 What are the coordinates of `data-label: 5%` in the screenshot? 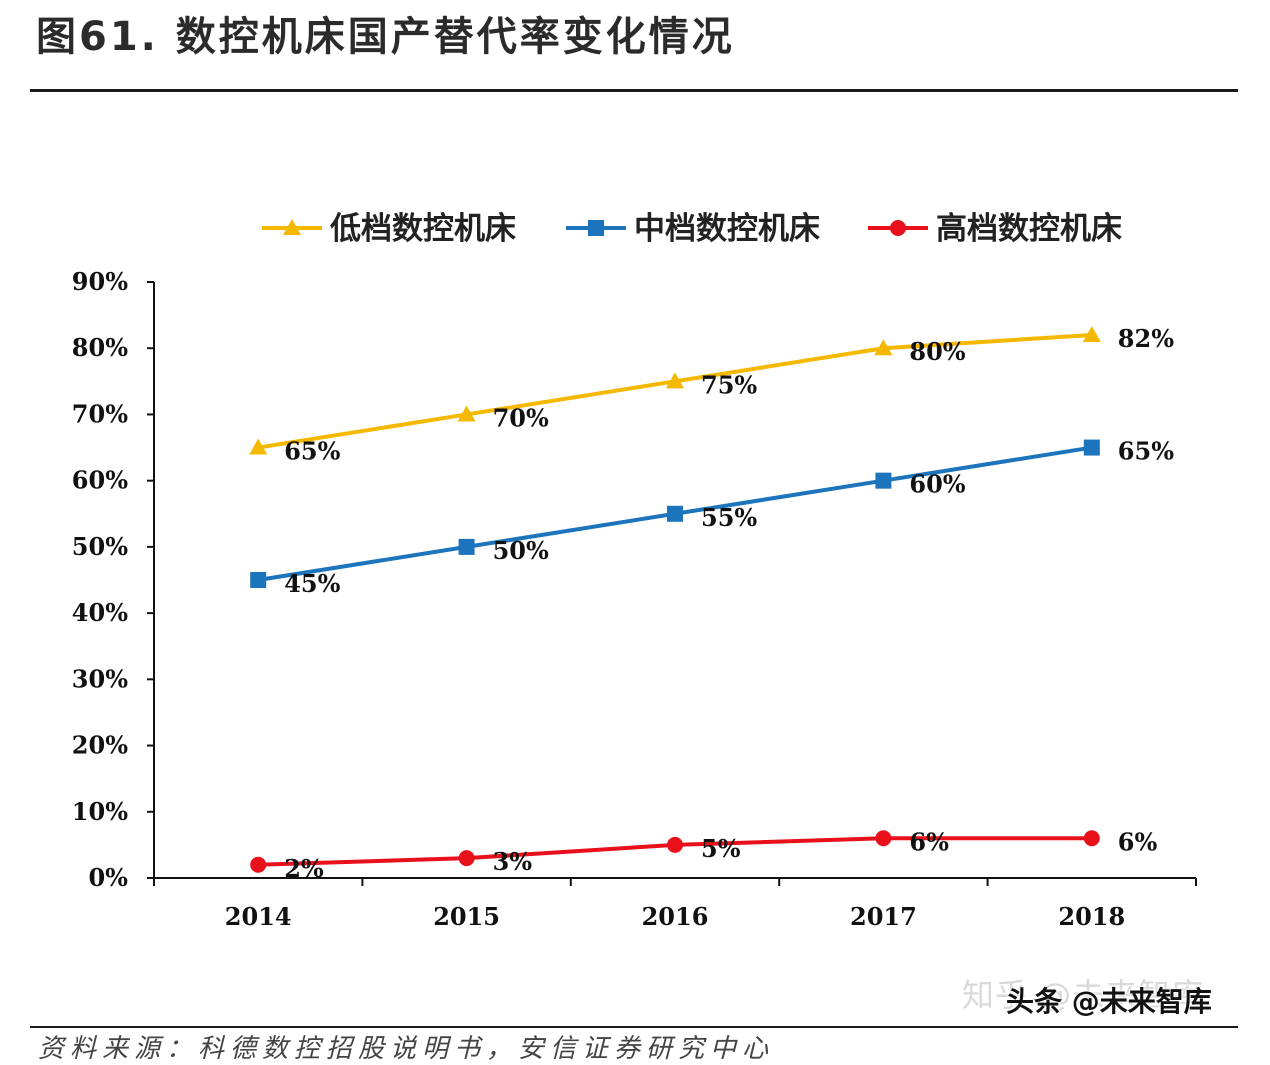 It's located at (721, 848).